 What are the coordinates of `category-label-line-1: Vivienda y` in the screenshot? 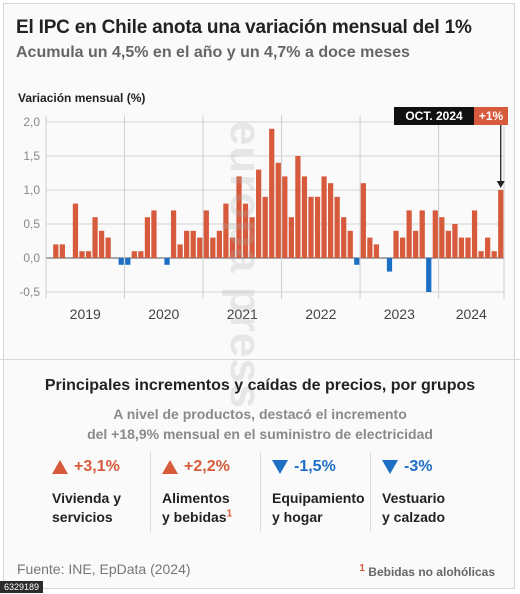 It's located at (87, 498).